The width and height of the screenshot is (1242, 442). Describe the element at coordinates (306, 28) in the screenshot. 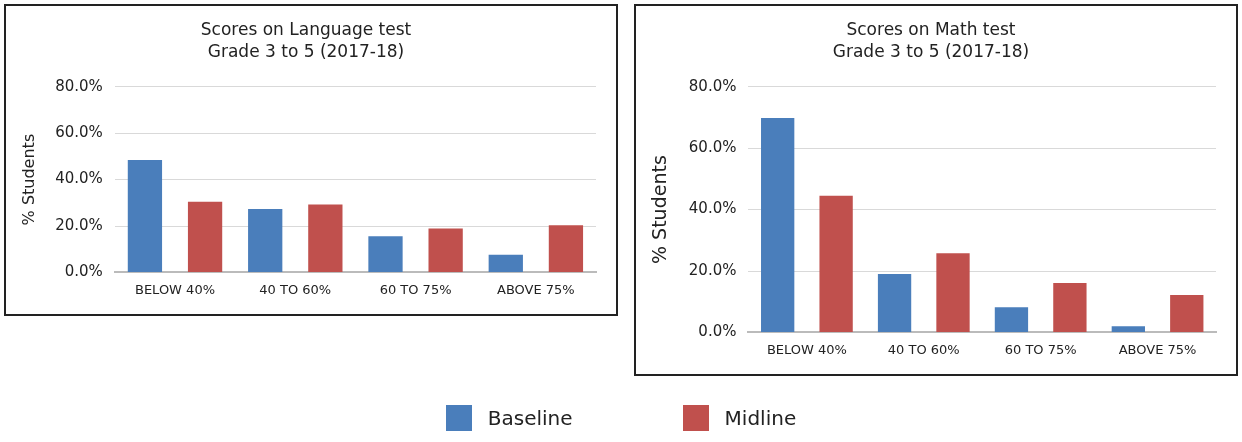

I see `chart-title: Scores on Language test` at that location.